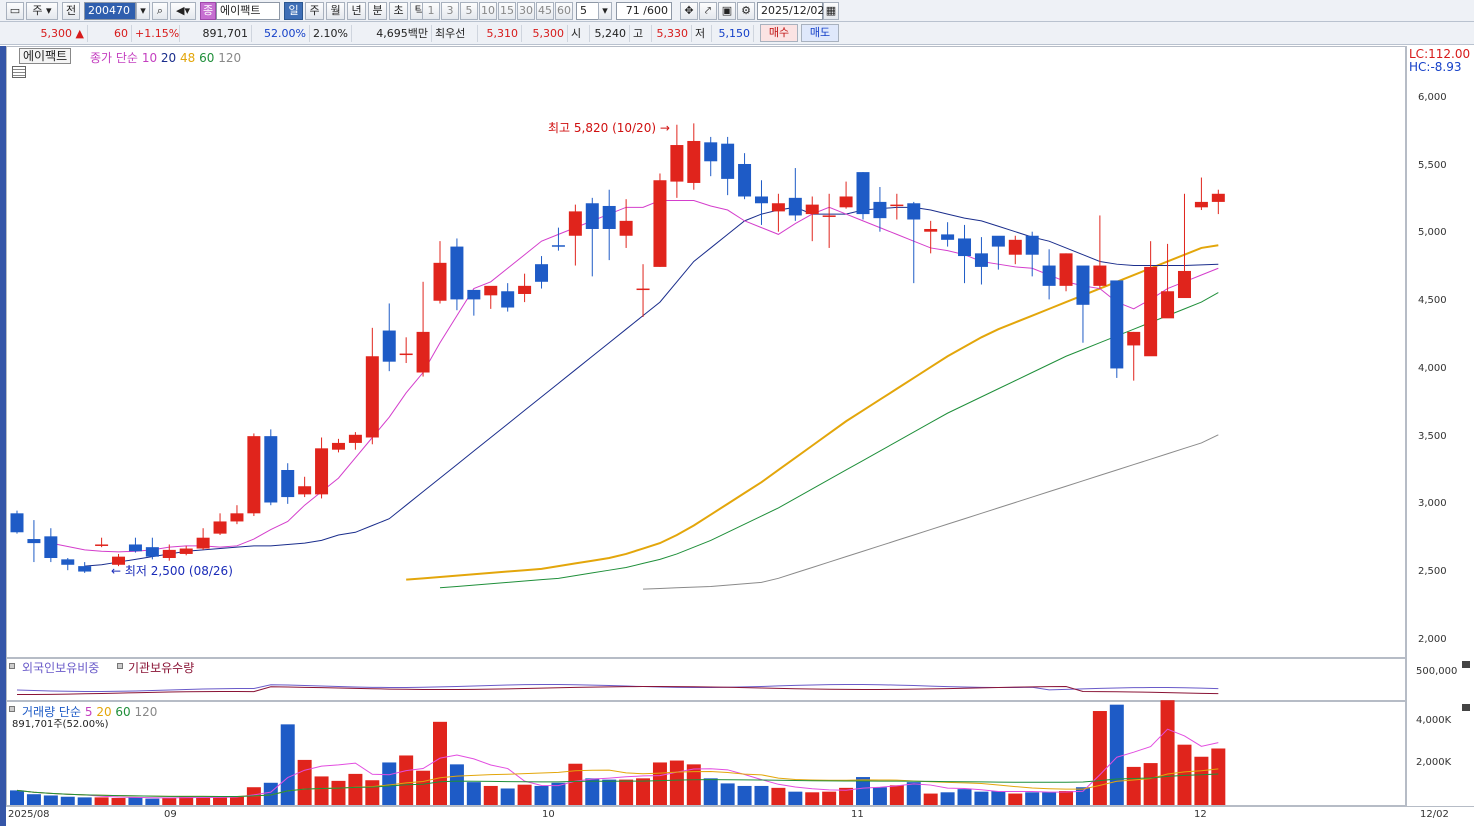 Image resolution: width=1474 pixels, height=826 pixels. What do you see at coordinates (689, 11) in the screenshot?
I see `crosshair-icon: ✥` at bounding box center [689, 11].